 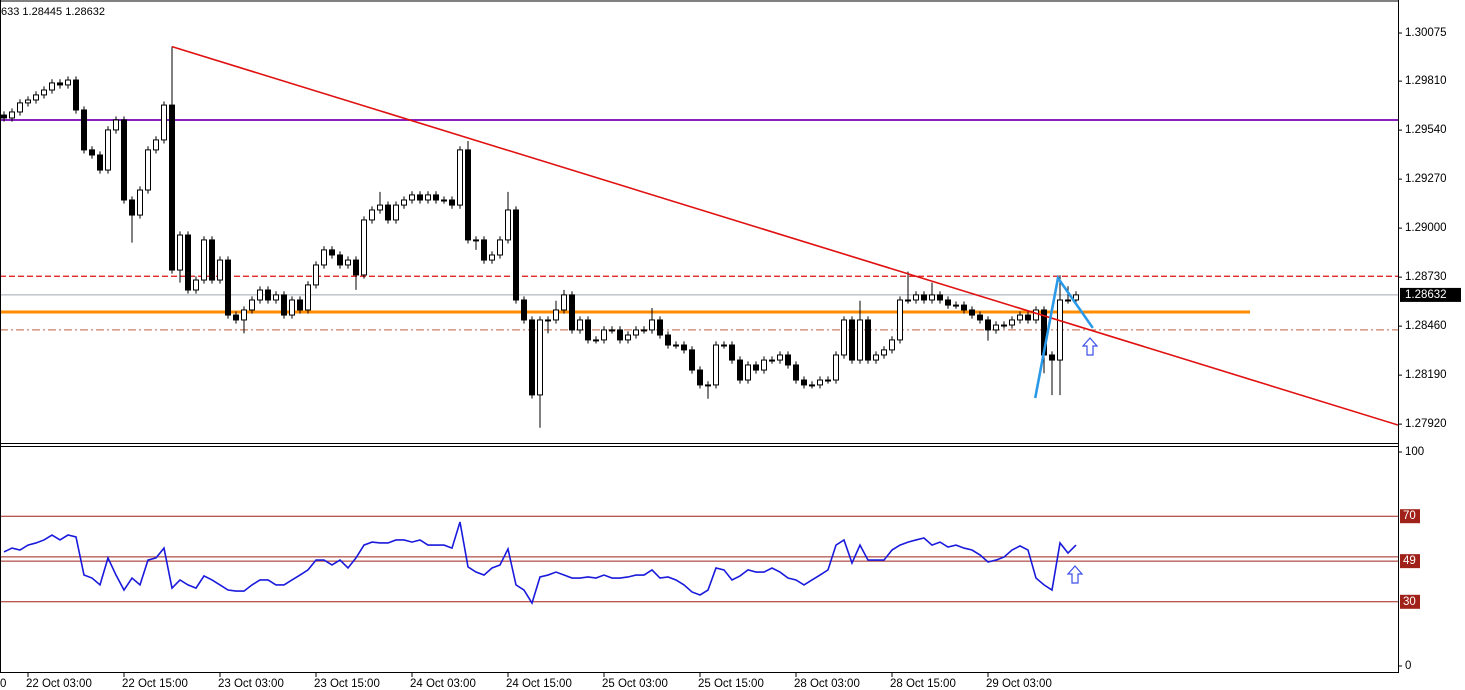 What do you see at coordinates (827, 684) in the screenshot?
I see `x-tick-label: 28 Oct 03:00` at bounding box center [827, 684].